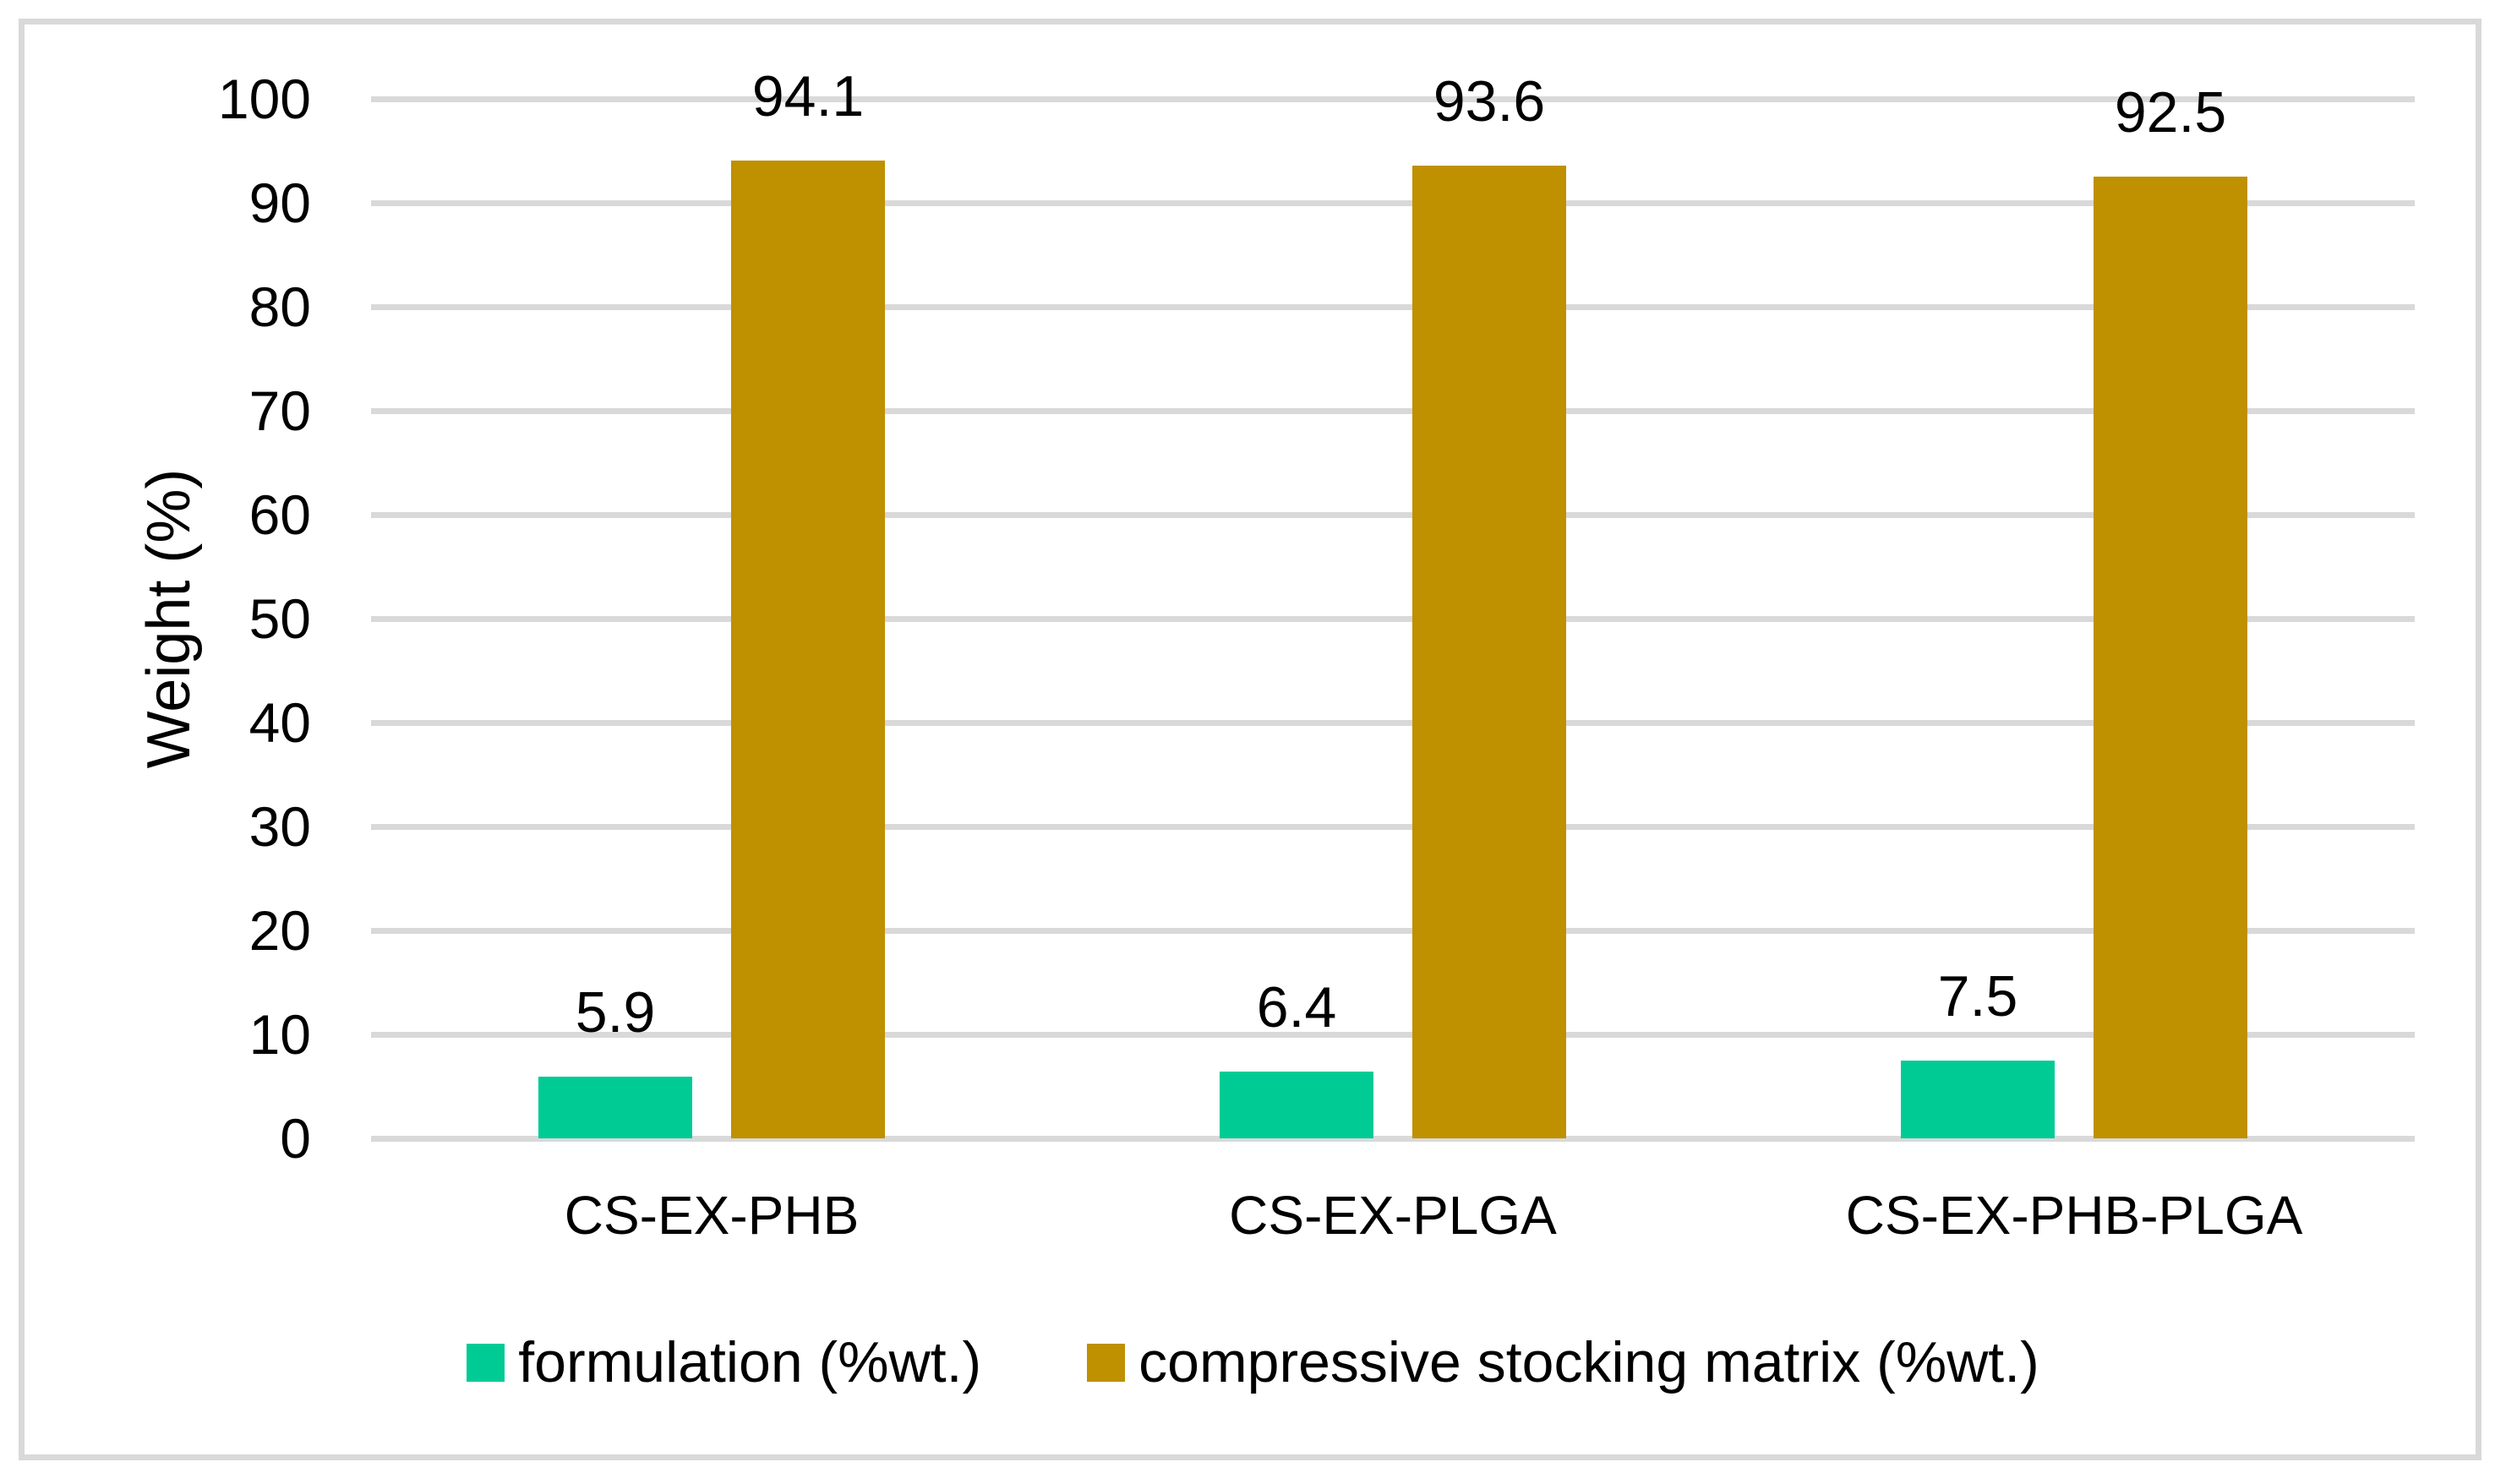  I want to click on y-tick-label: 80, so click(279, 307).